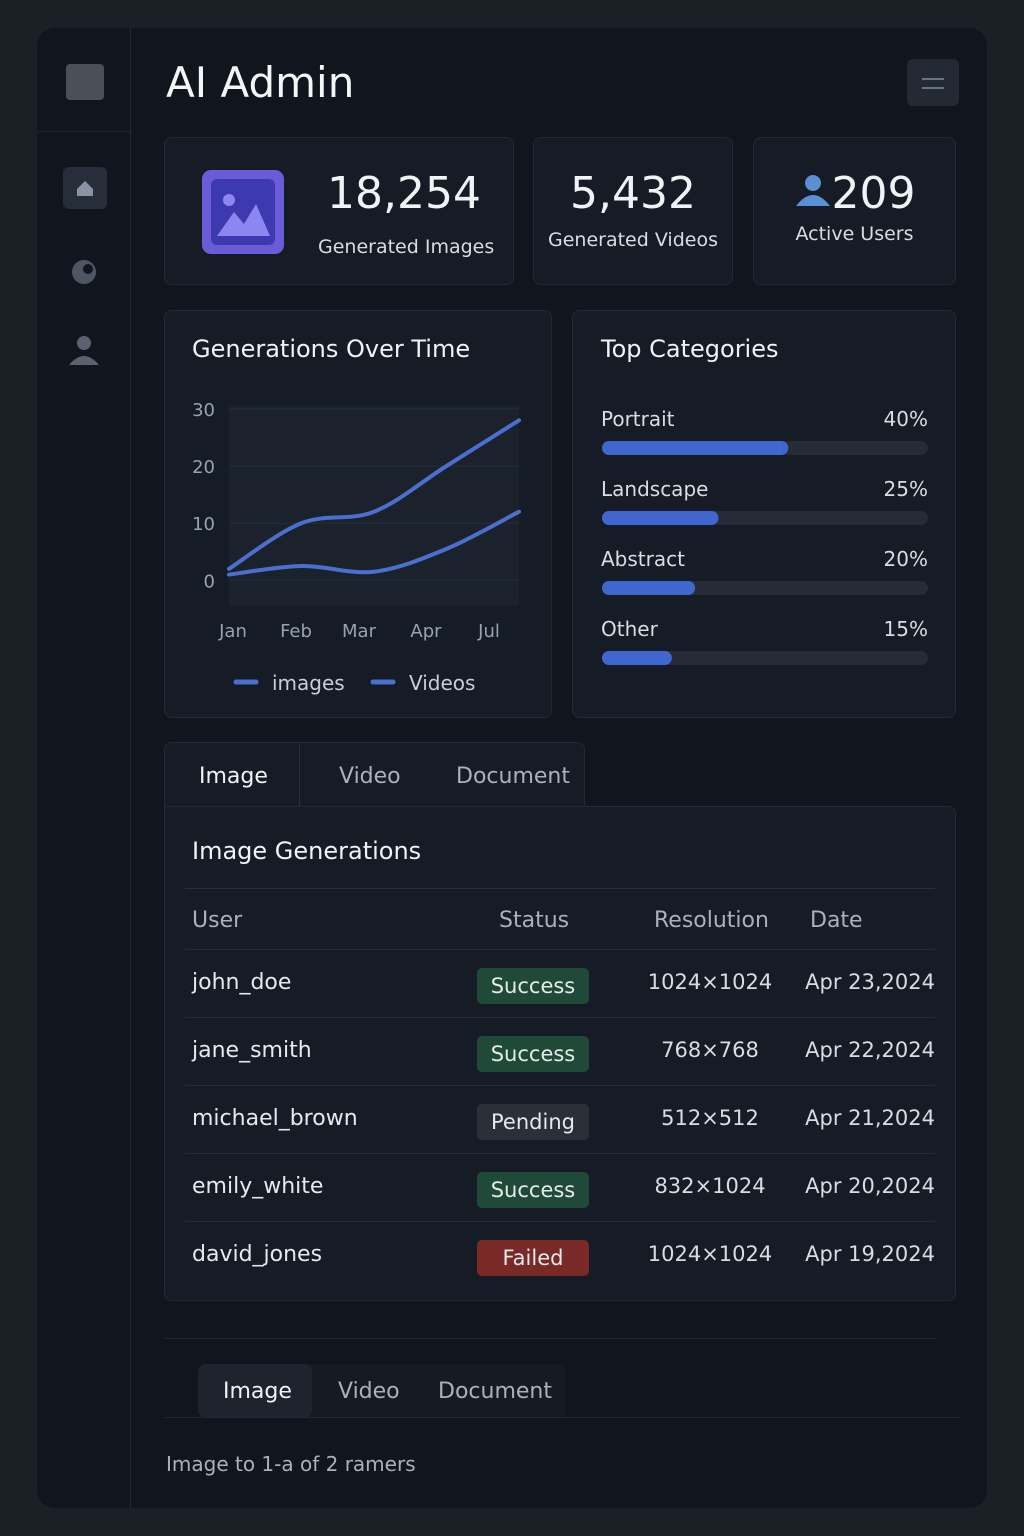  I want to click on chart-title: Top Categories, so click(689, 349).